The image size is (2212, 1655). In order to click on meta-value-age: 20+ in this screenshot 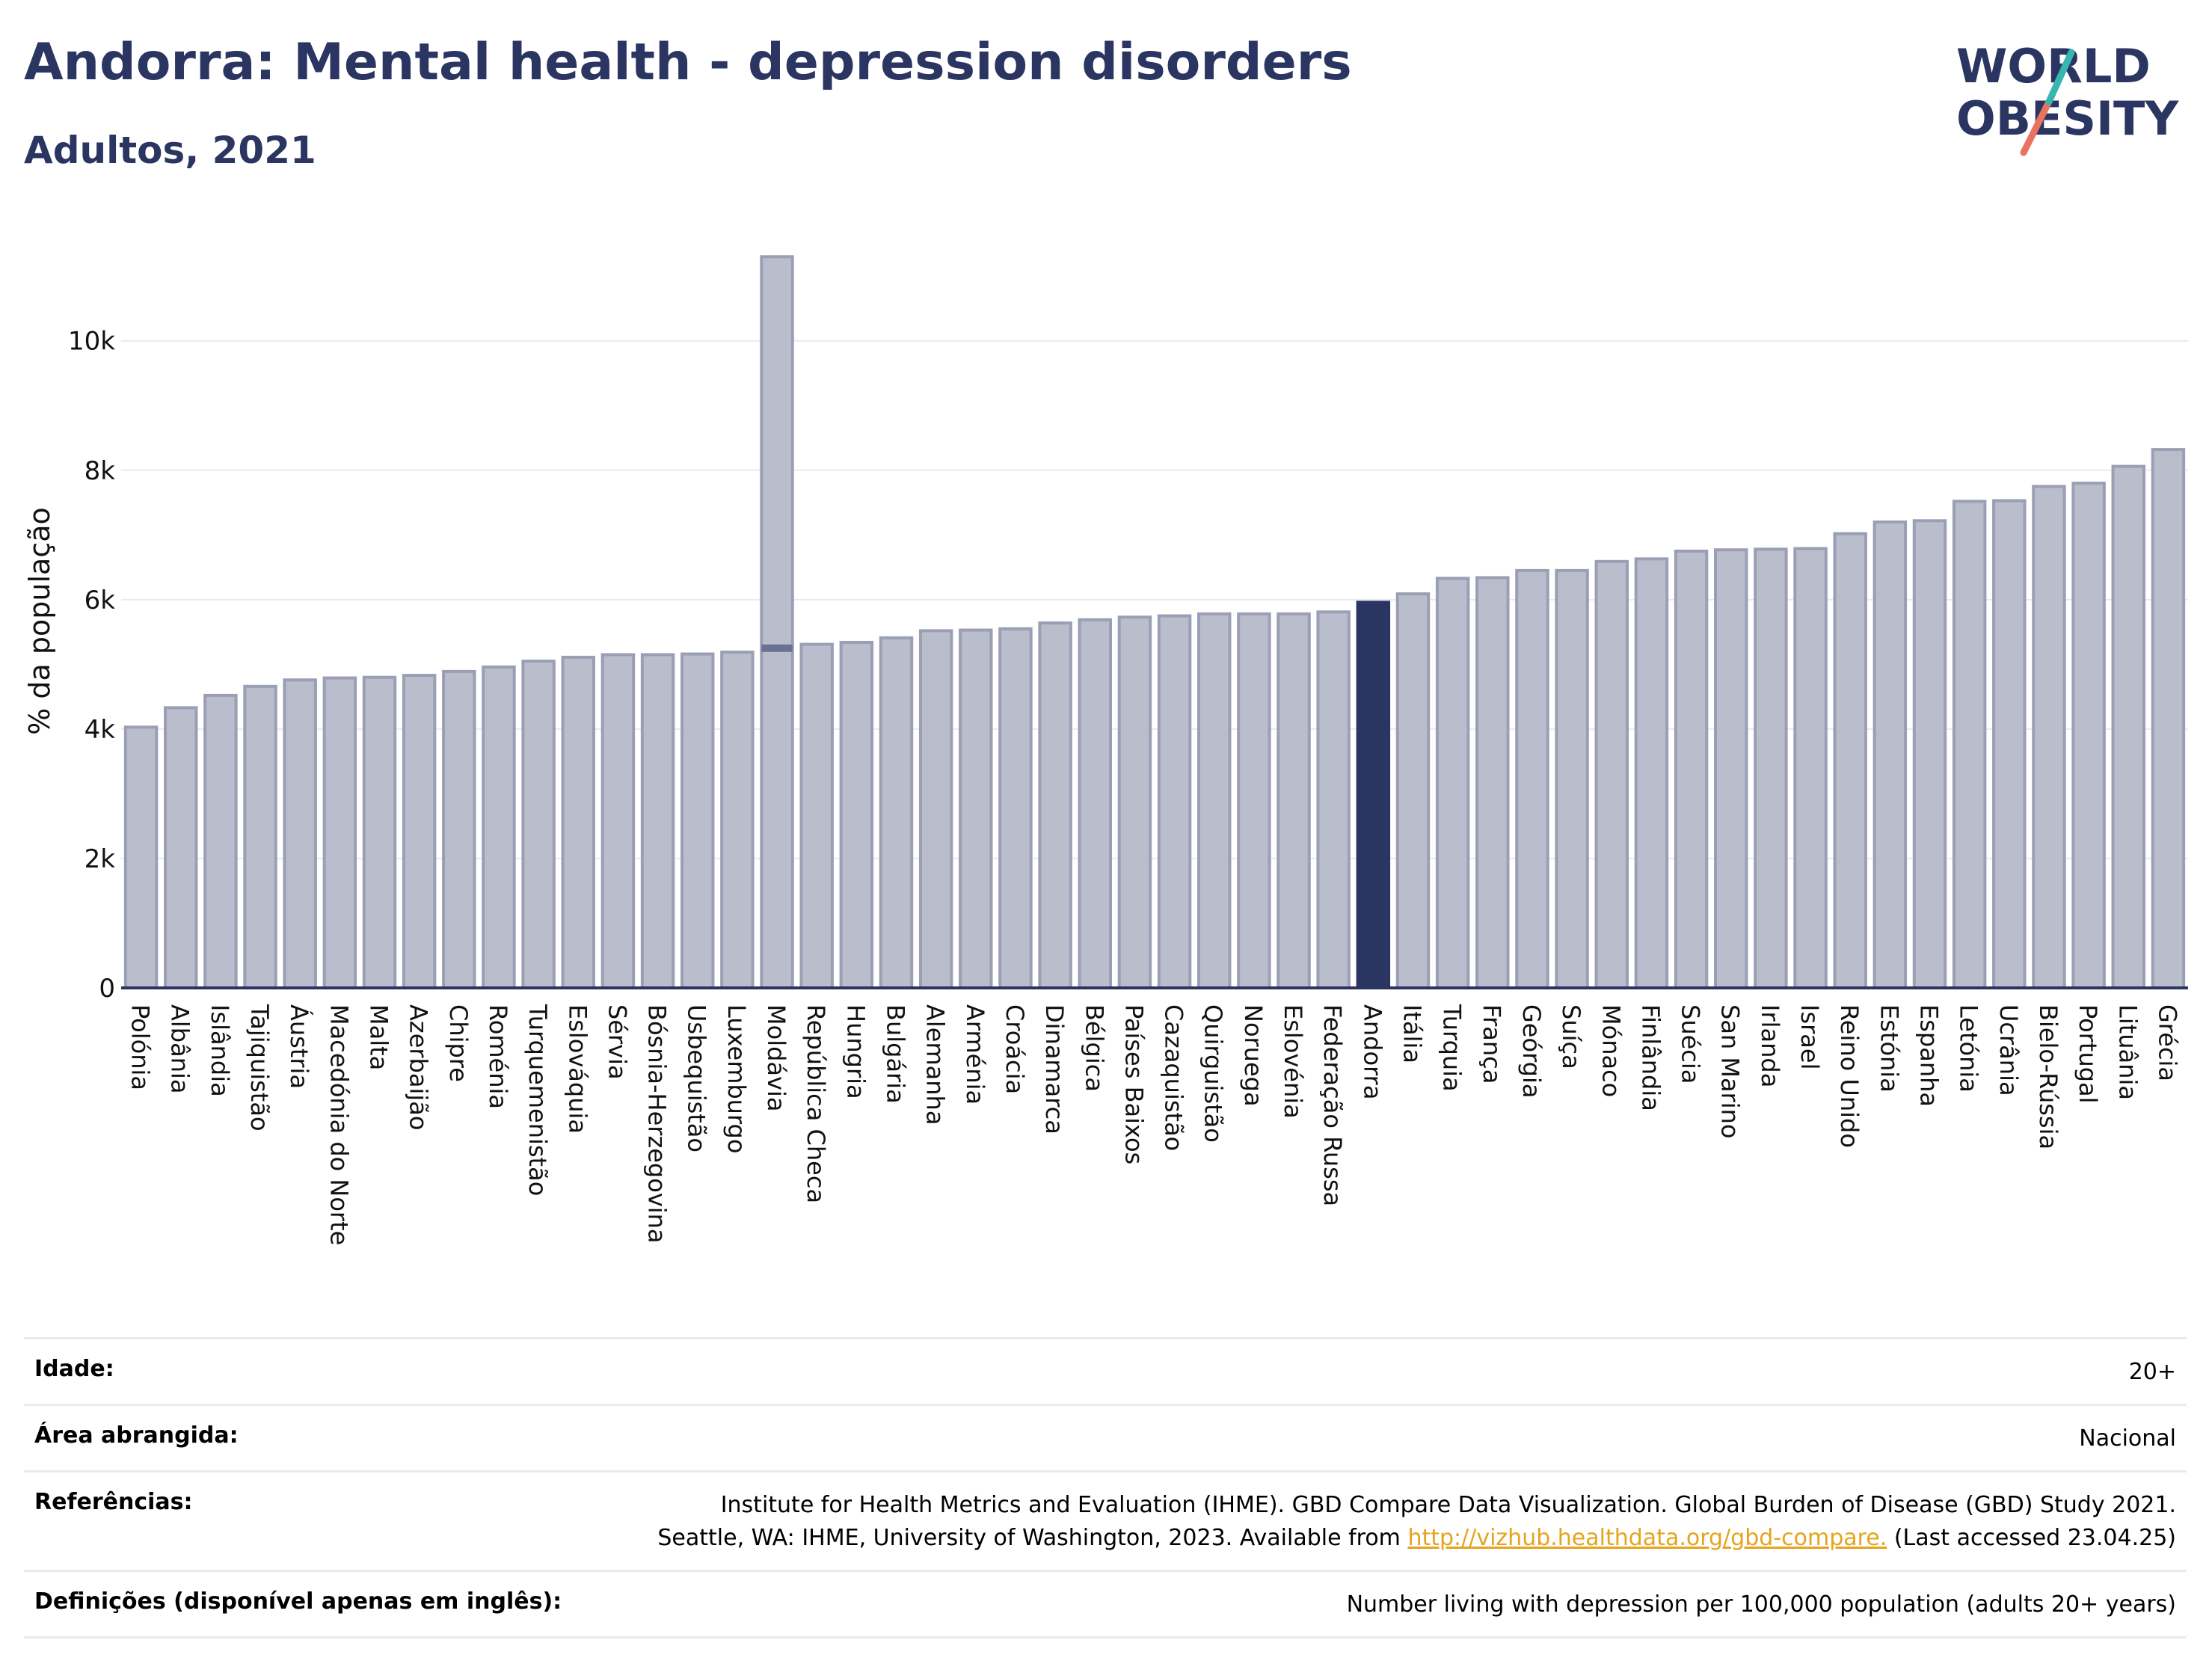, I will do `click(2152, 1372)`.